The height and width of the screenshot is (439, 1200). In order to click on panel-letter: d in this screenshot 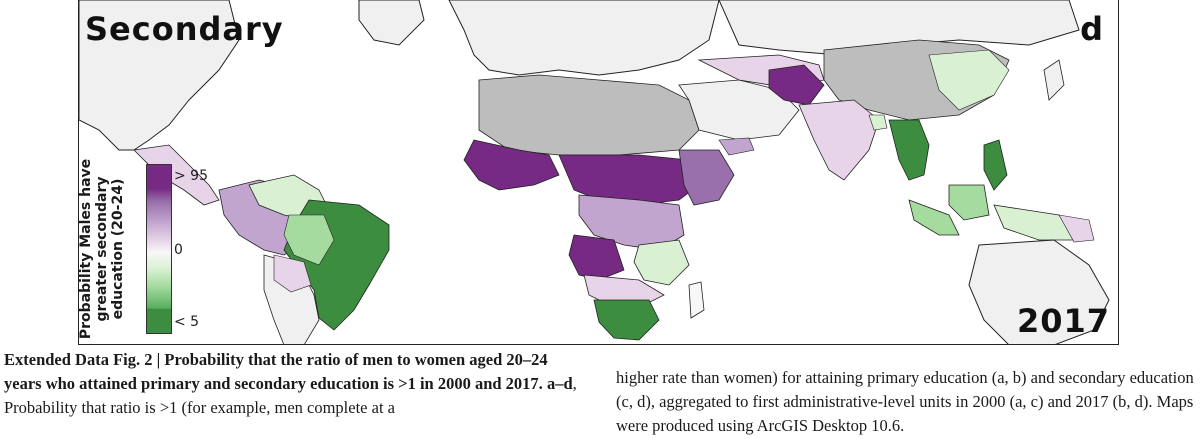, I will do `click(1092, 29)`.